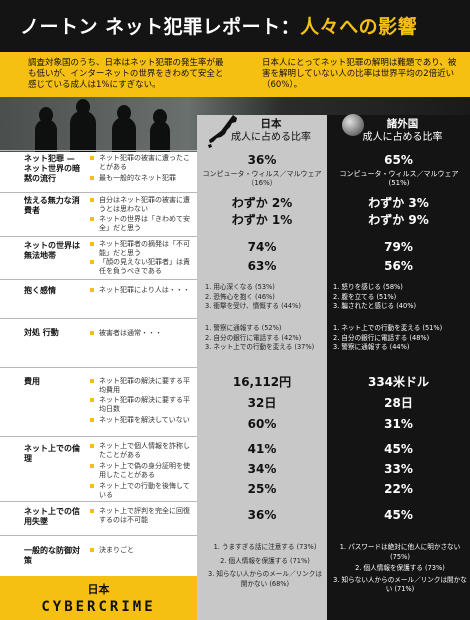 This screenshot has width=470, height=620. What do you see at coordinates (398, 382) in the screenshot?
I see `global-value: 334米ドル` at bounding box center [398, 382].